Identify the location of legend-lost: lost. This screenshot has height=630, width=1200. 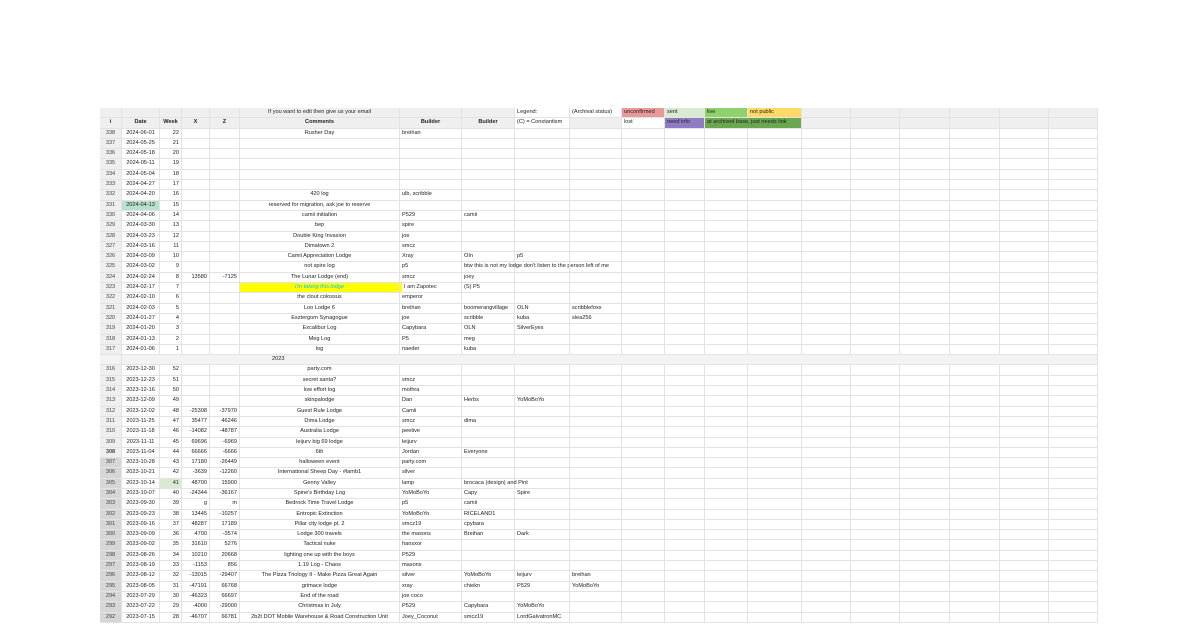
(643, 123).